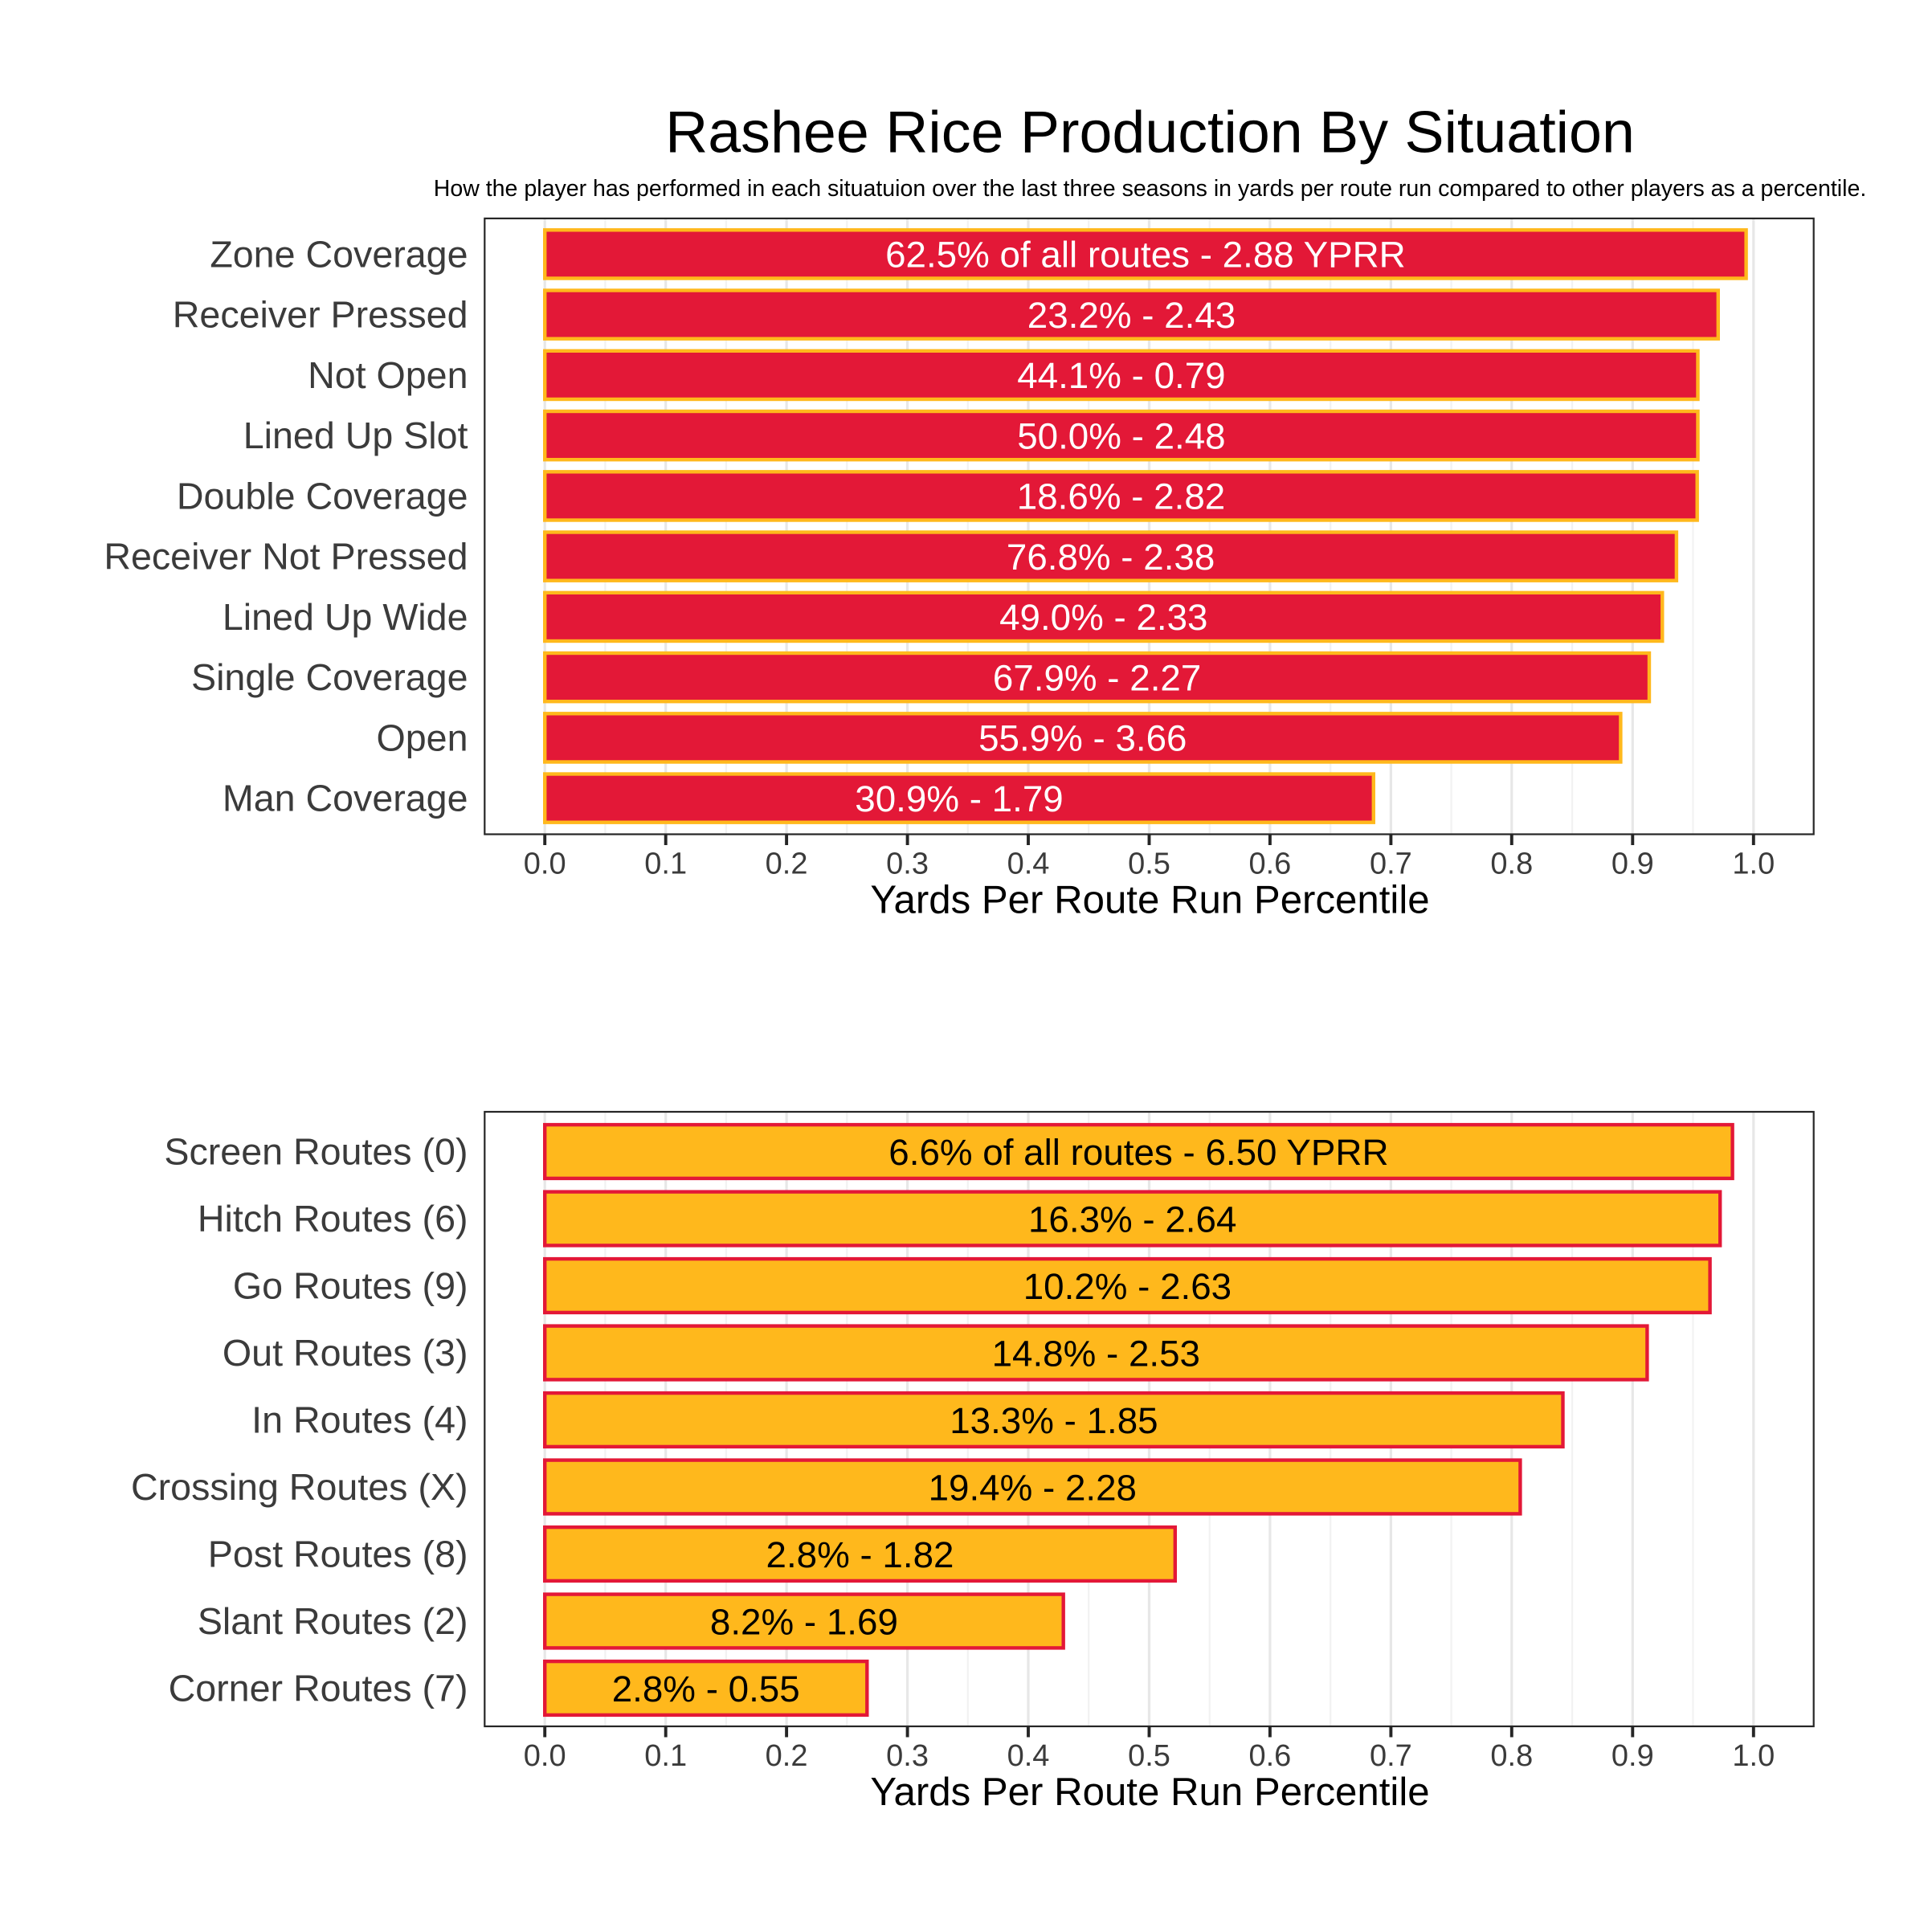  Describe the element at coordinates (1111, 558) in the screenshot. I see `svg-text: 76.8% - 2.38` at that location.